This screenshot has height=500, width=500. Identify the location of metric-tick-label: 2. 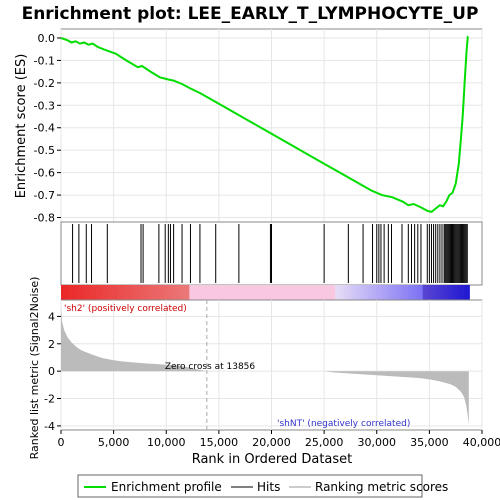
(51, 344).